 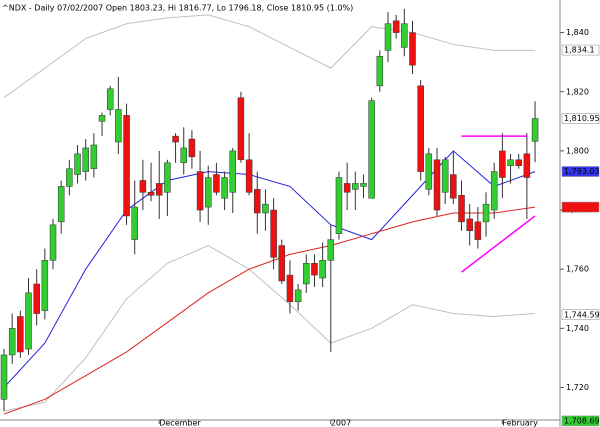 What do you see at coordinates (498, 244) in the screenshot?
I see `overlay-line` at bounding box center [498, 244].